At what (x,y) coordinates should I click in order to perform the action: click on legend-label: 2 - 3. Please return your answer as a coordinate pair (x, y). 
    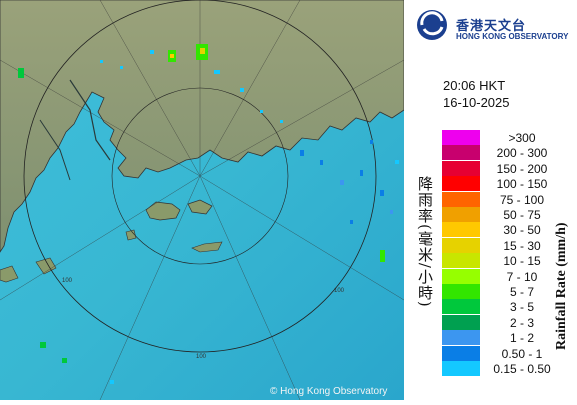
    Looking at the image, I should click on (521, 322).